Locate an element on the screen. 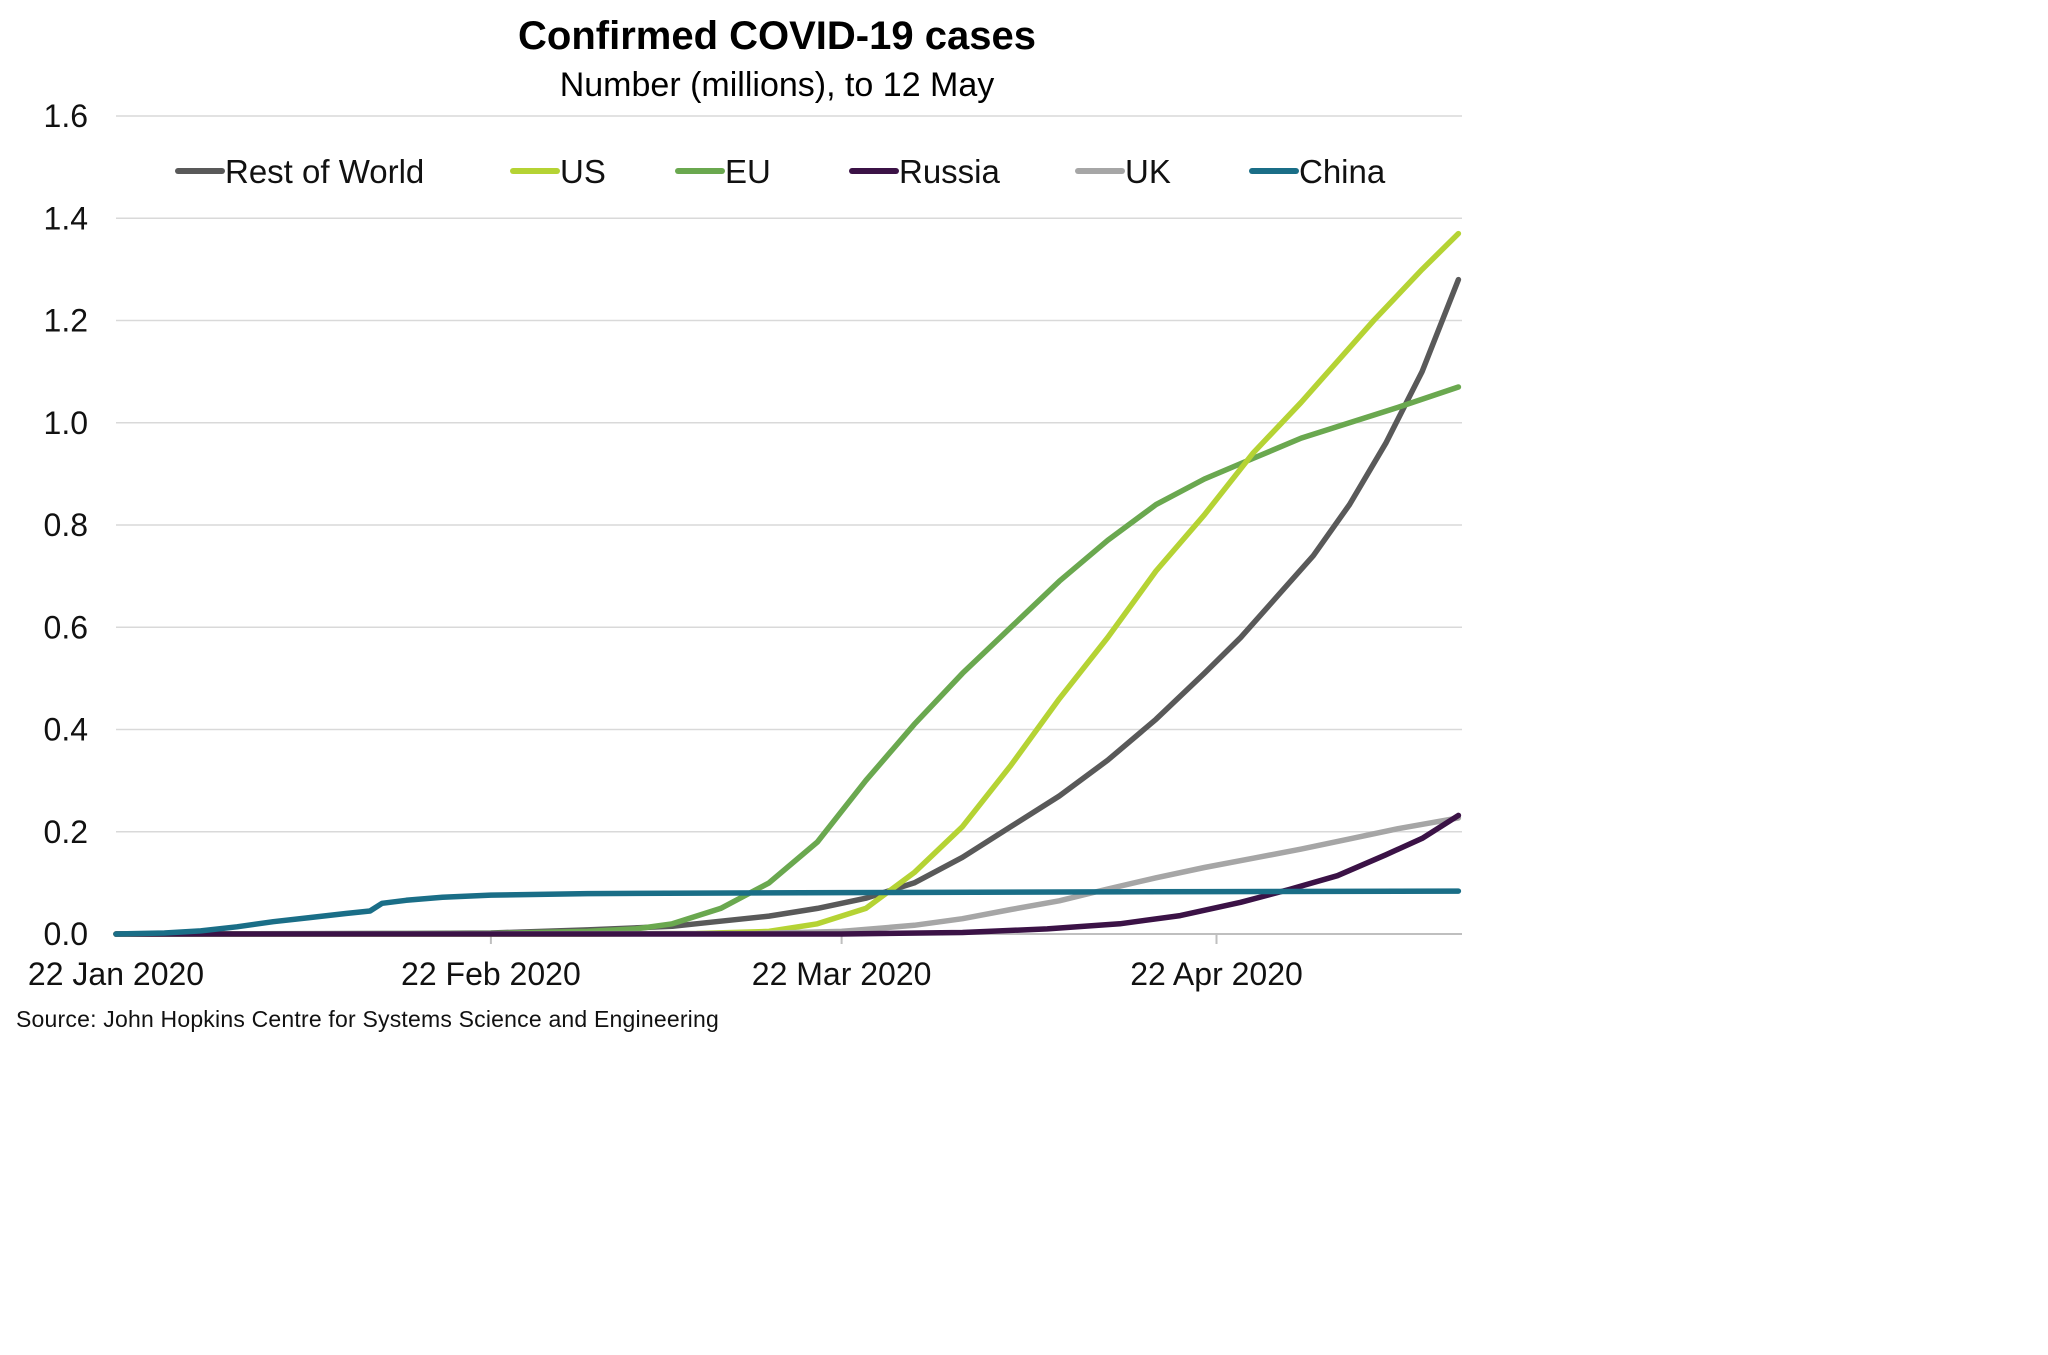 This screenshot has height=1355, width=2048. legend-label-us: US is located at coordinates (583, 171).